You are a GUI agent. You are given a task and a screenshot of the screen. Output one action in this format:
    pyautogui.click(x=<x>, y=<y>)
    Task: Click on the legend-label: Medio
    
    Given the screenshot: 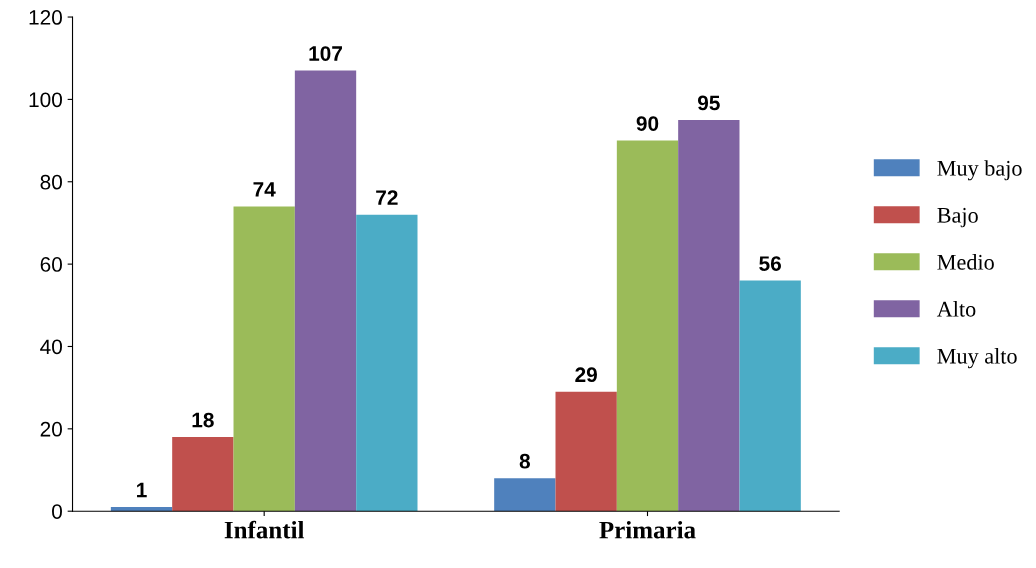 What is the action you would take?
    pyautogui.click(x=965, y=262)
    